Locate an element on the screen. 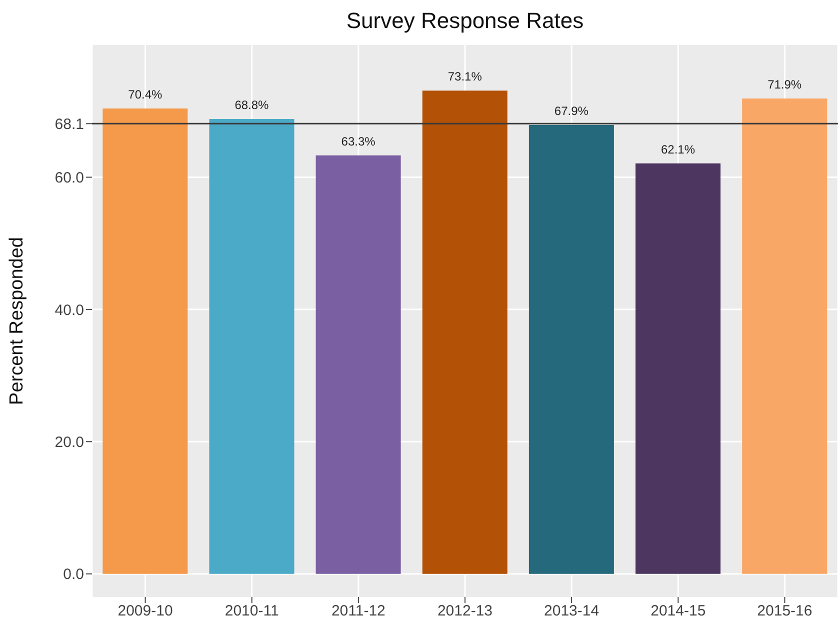 The width and height of the screenshot is (838, 627). y-tick-label: 20.0 is located at coordinates (69, 442).